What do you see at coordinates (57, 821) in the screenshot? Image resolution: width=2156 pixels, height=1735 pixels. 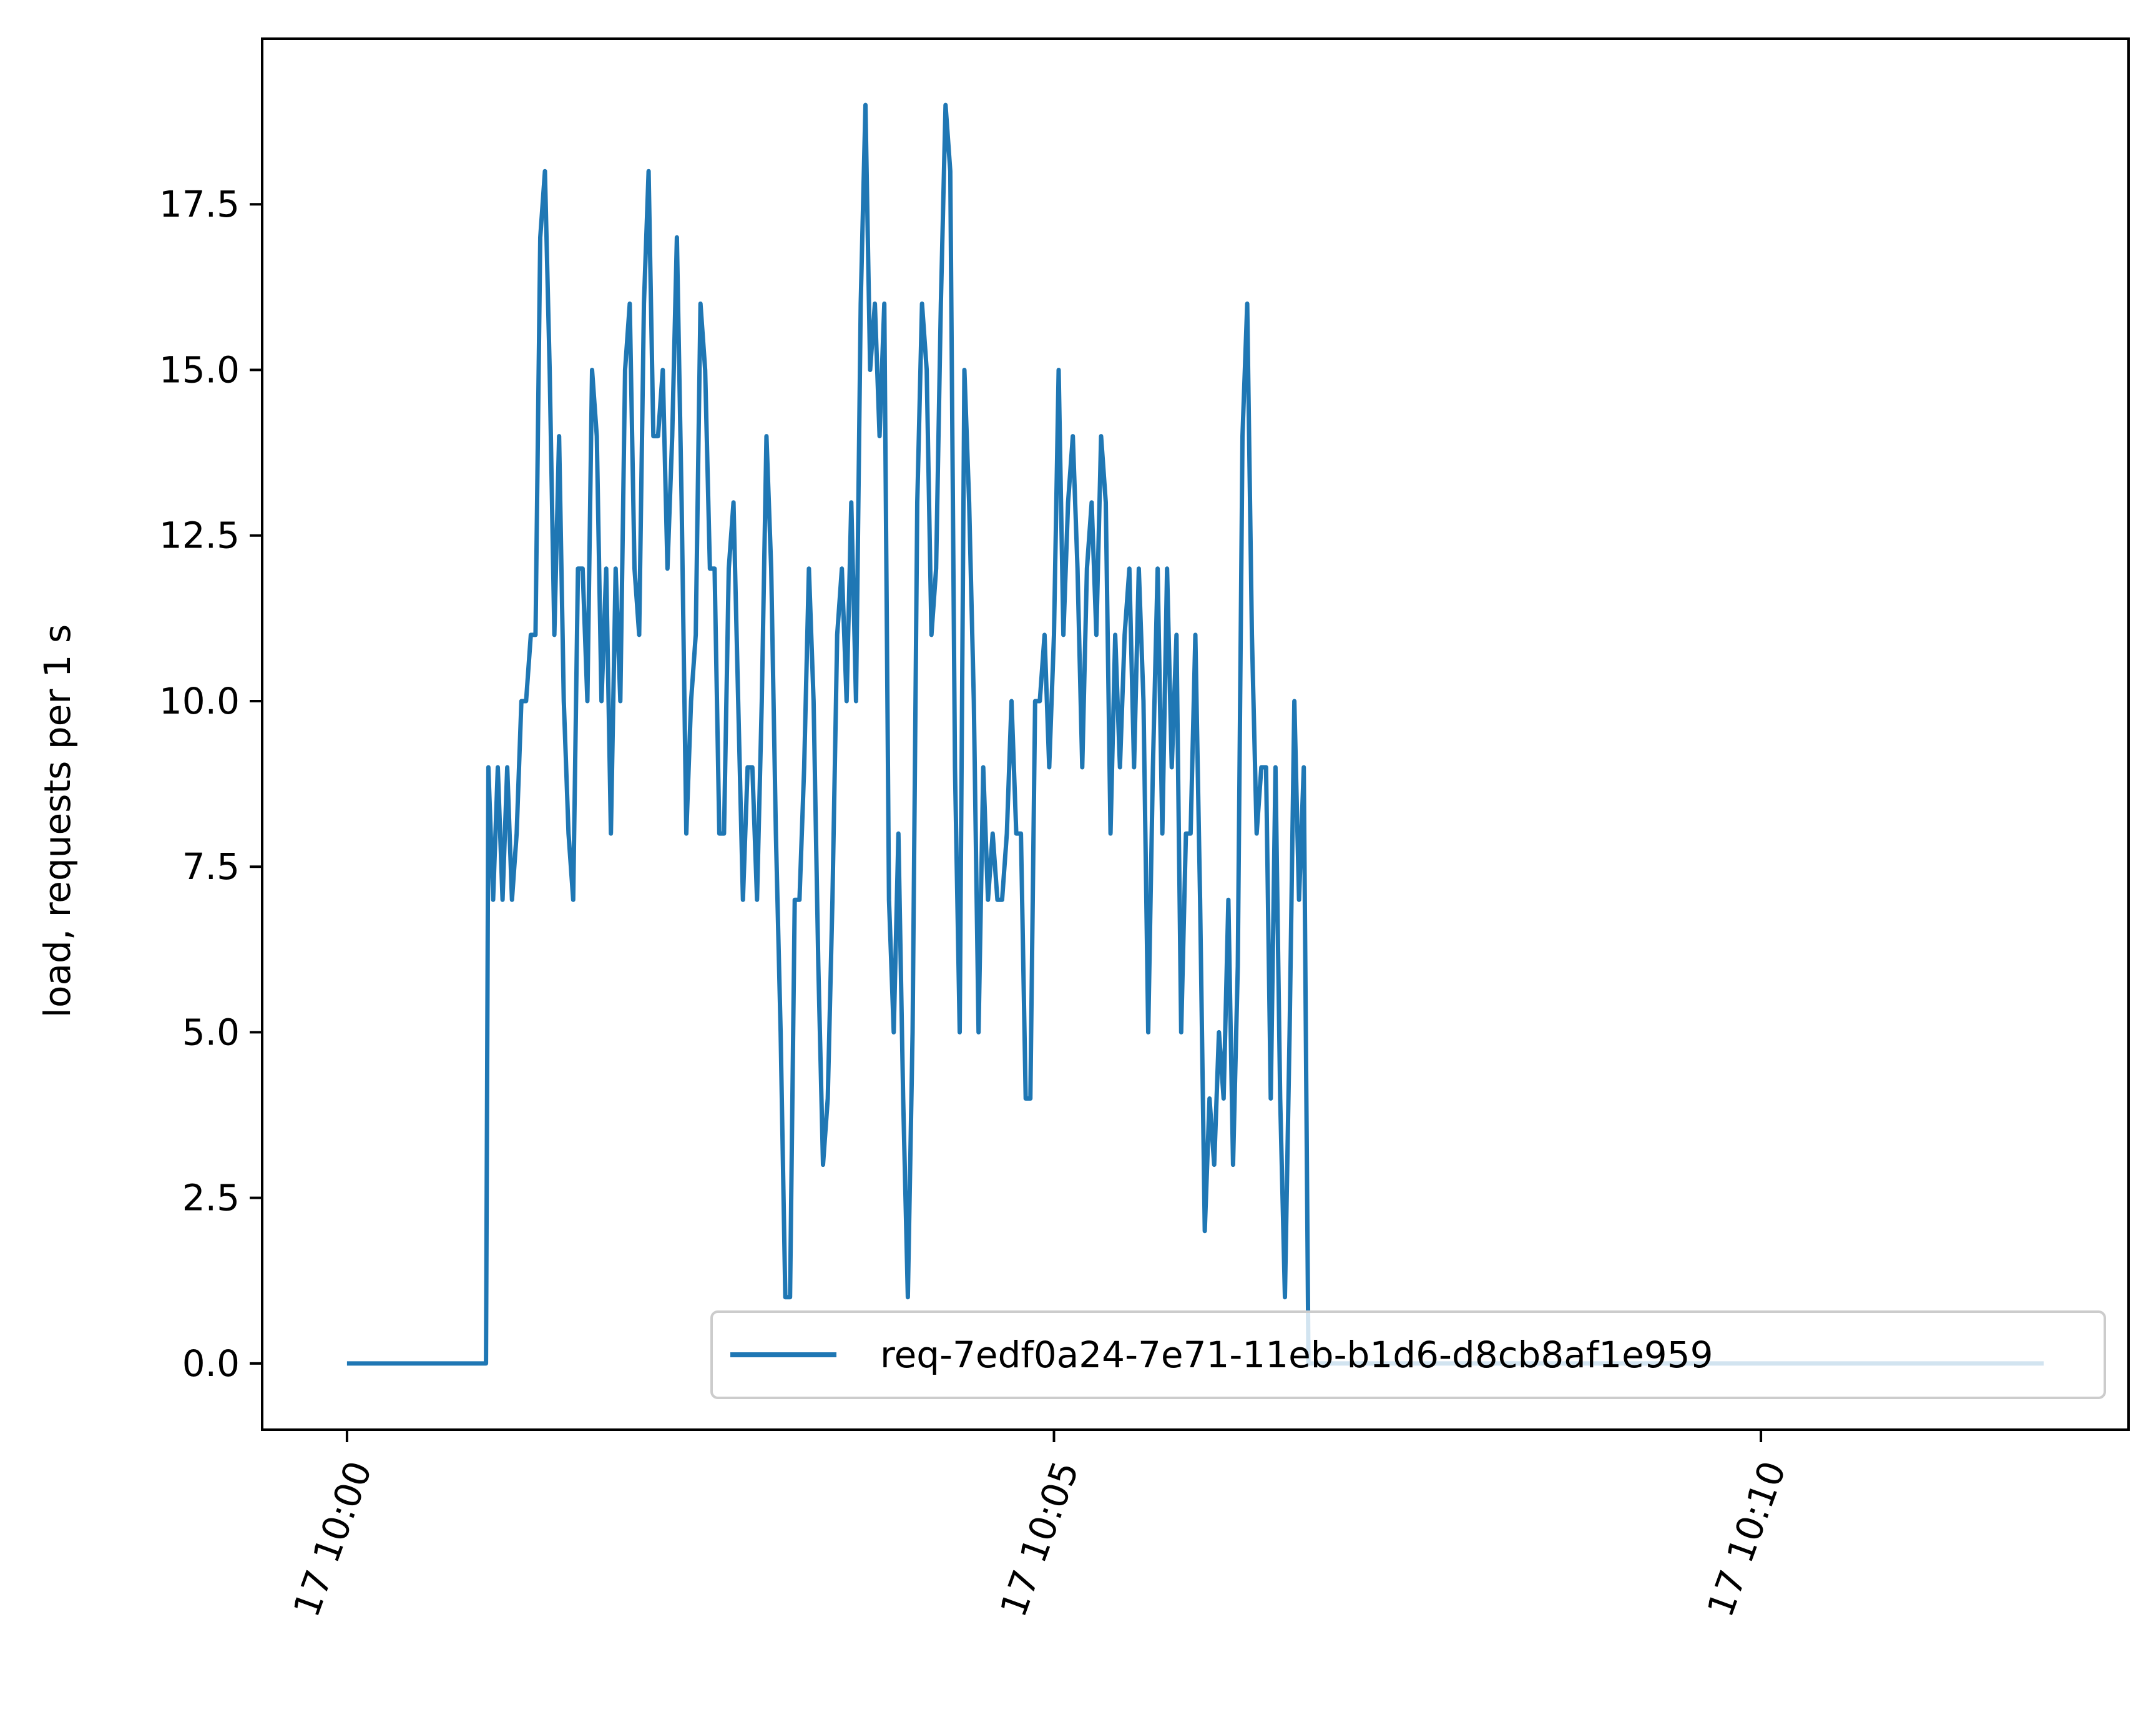 I see `y-axis-label: load, requests per 1 s` at bounding box center [57, 821].